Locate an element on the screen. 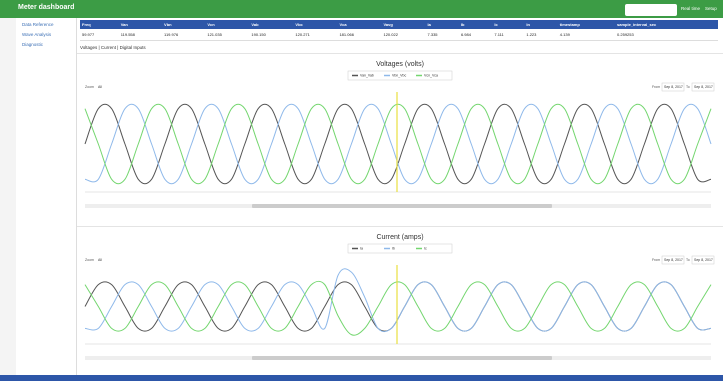  column-header: sample_interval_sec is located at coordinates (666, 24).